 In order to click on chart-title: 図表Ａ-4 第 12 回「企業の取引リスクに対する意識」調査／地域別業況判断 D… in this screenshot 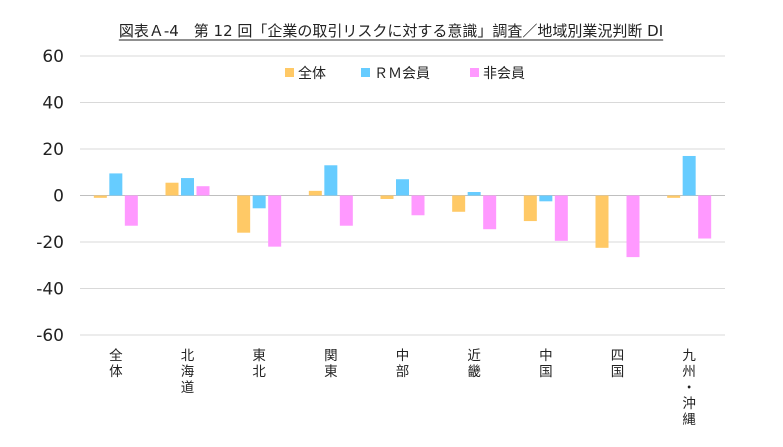, I will do `click(391, 31)`.